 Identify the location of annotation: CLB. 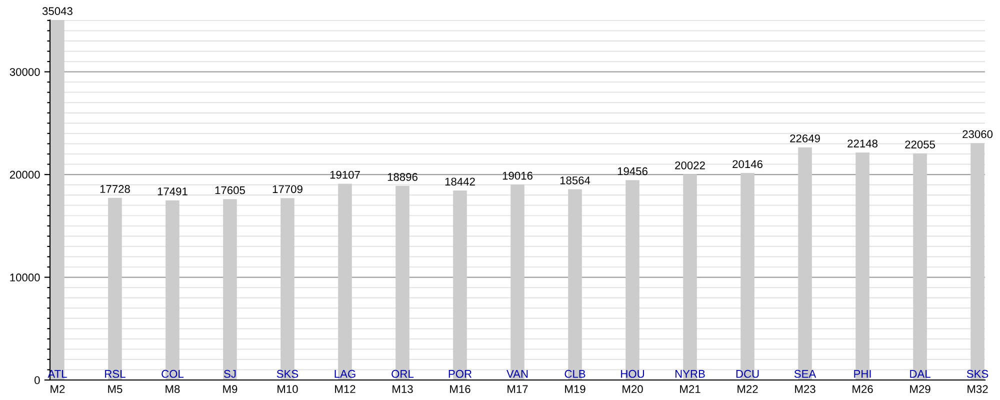
(575, 374).